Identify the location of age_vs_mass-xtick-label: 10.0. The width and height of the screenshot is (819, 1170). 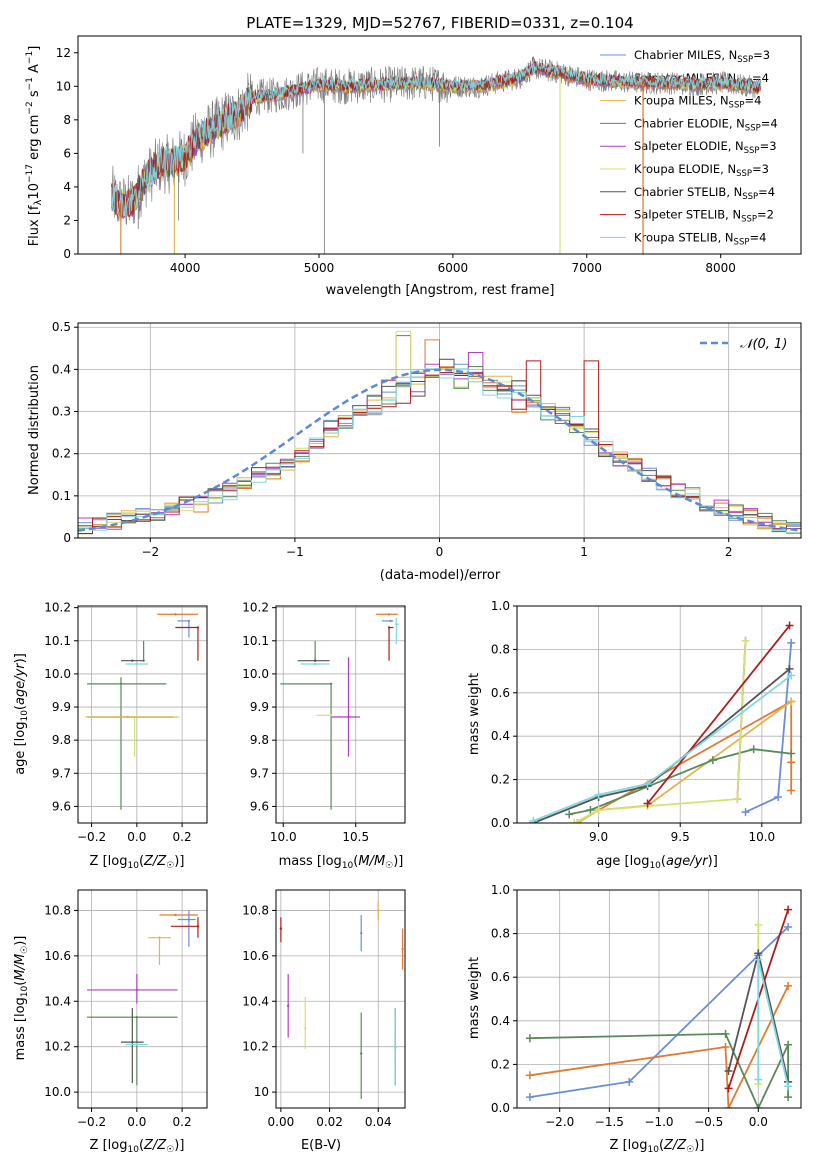
(283, 837).